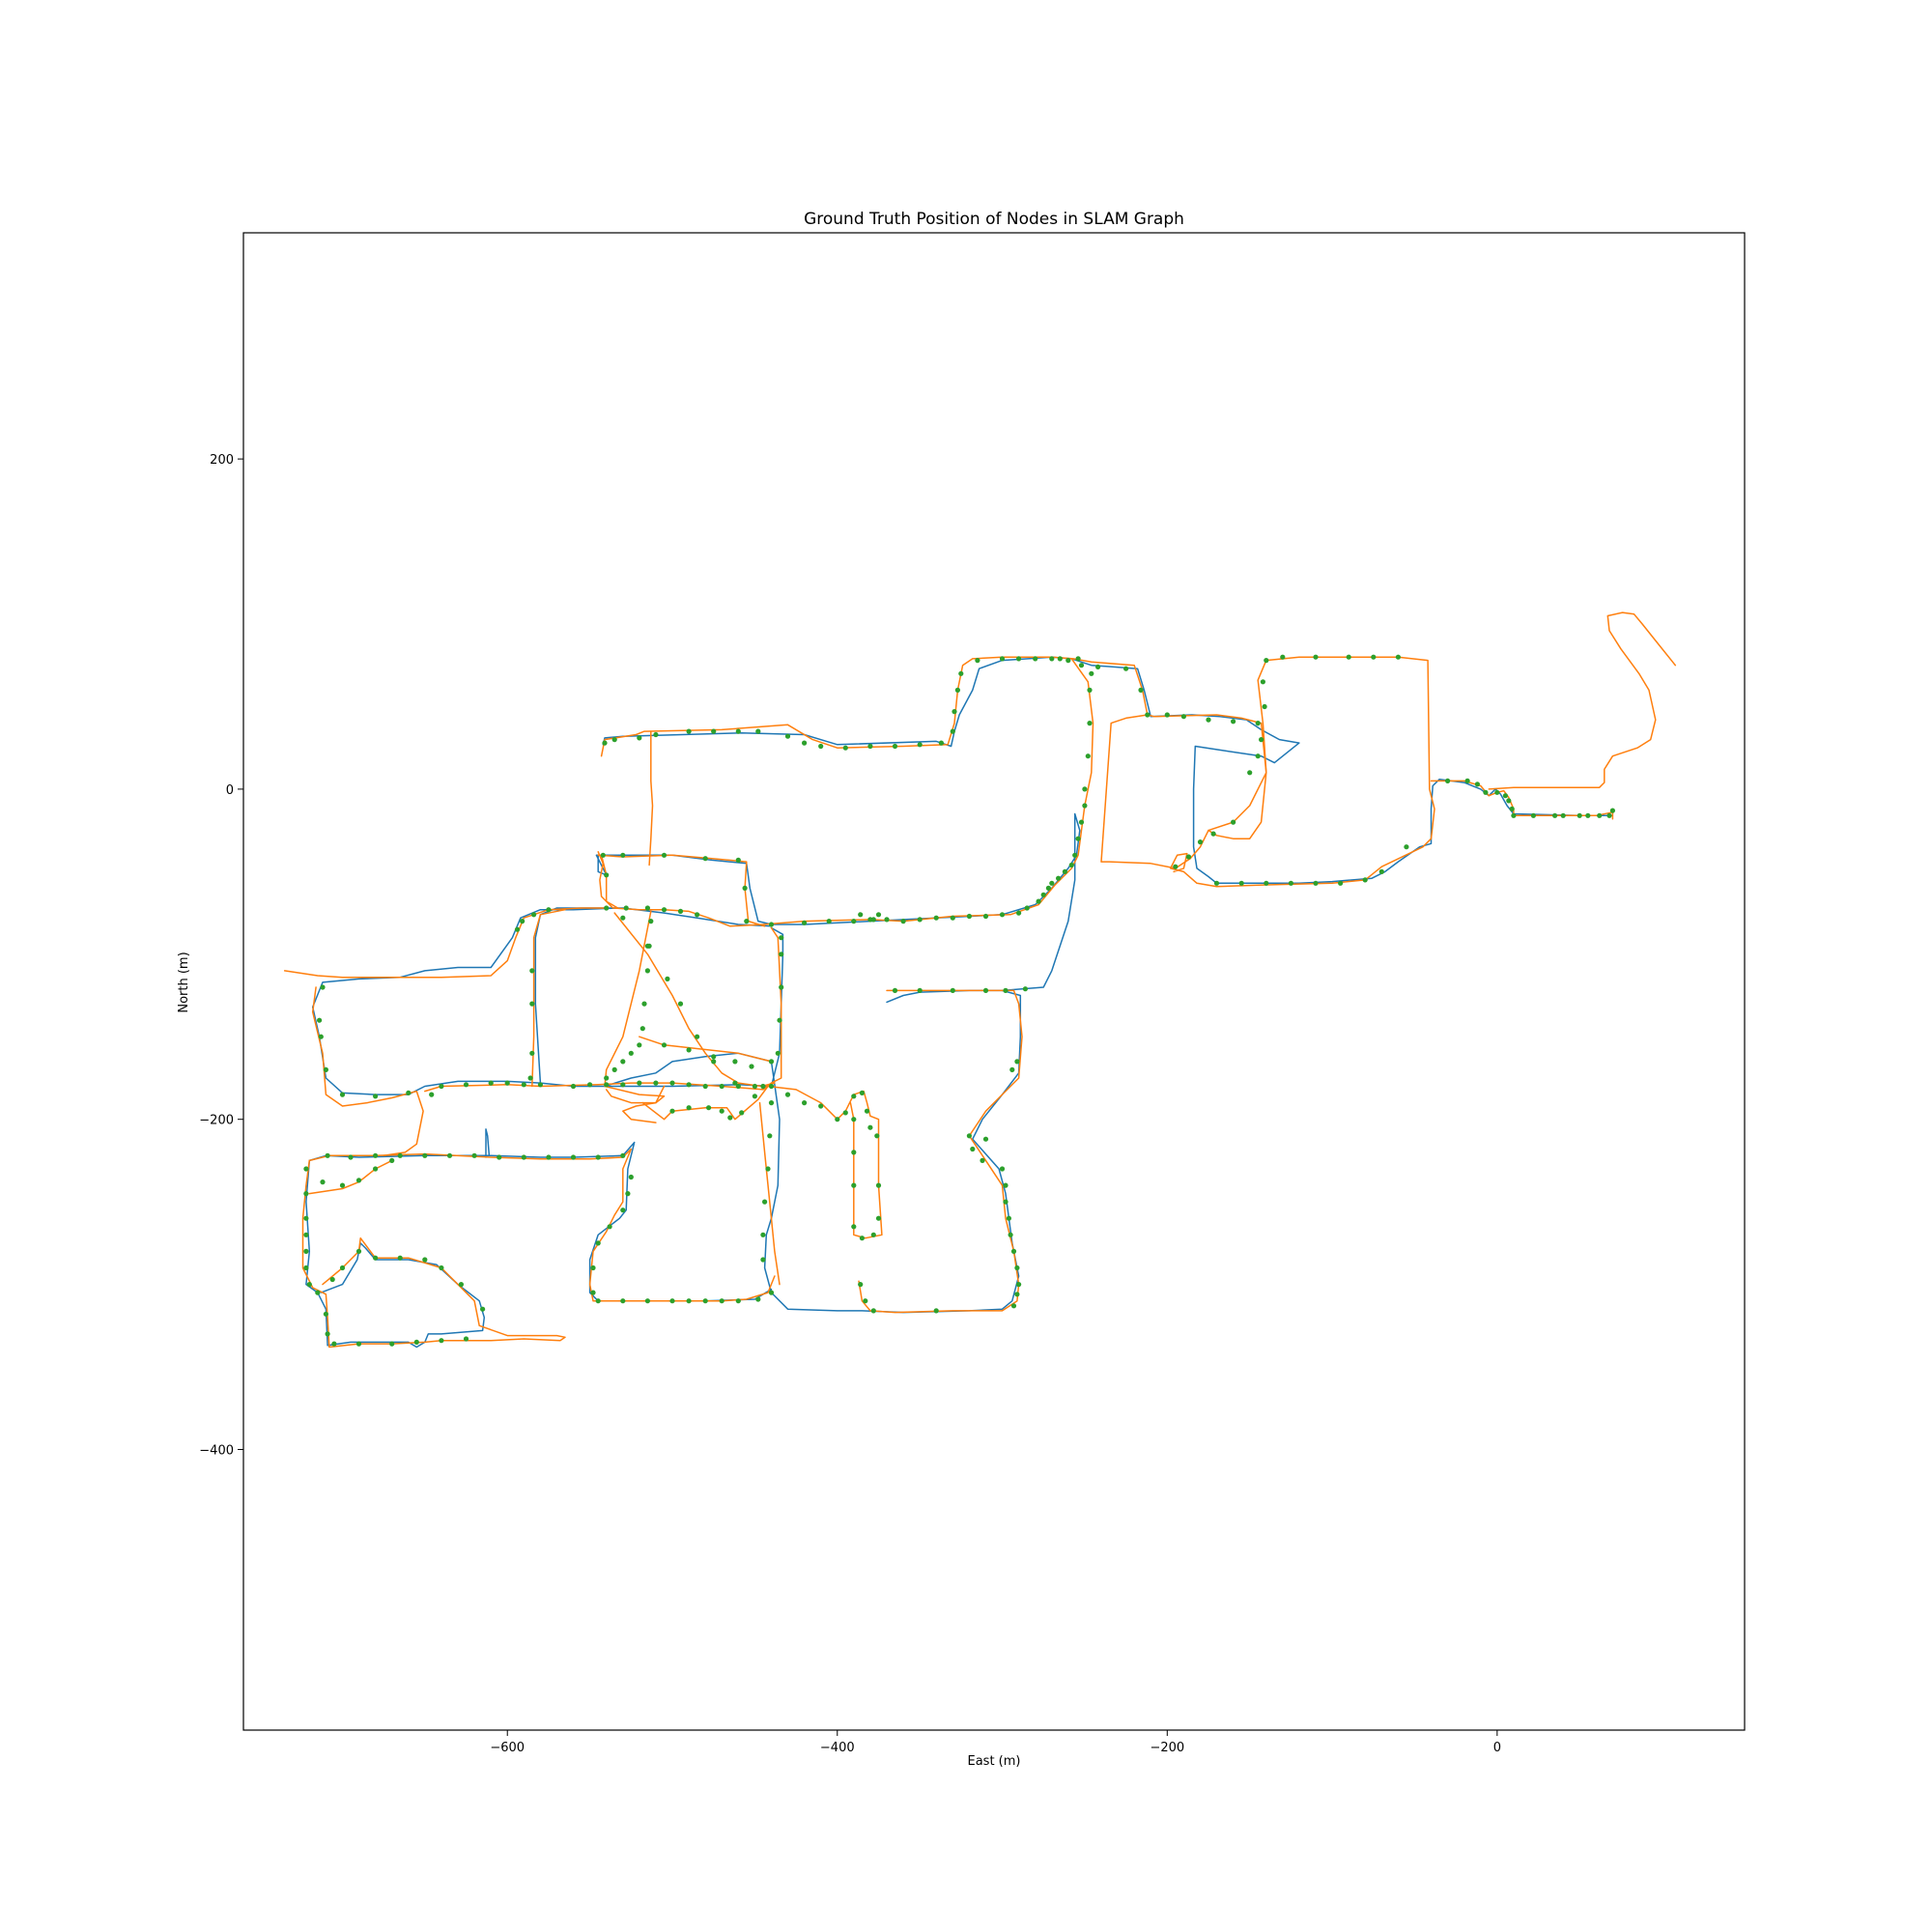  Describe the element at coordinates (216, 1450) in the screenshot. I see `y-tick-label: −400` at that location.